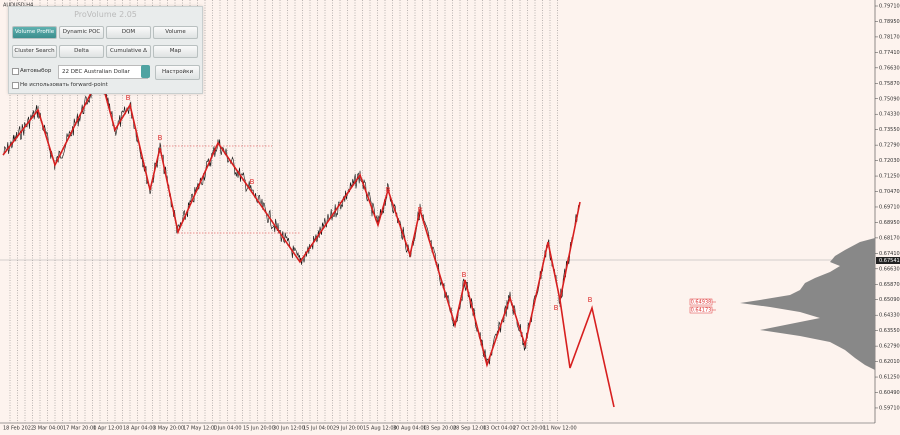  I want to click on y-tick-label: 0.70470, so click(889, 192).